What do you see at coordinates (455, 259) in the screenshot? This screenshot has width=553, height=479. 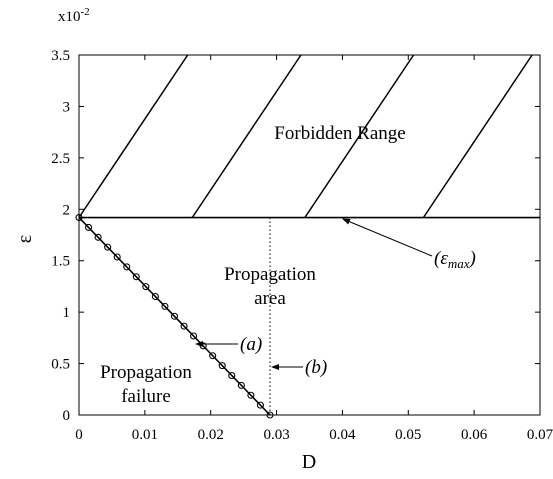 I see `epsilon-max-label: (εmax)` at bounding box center [455, 259].